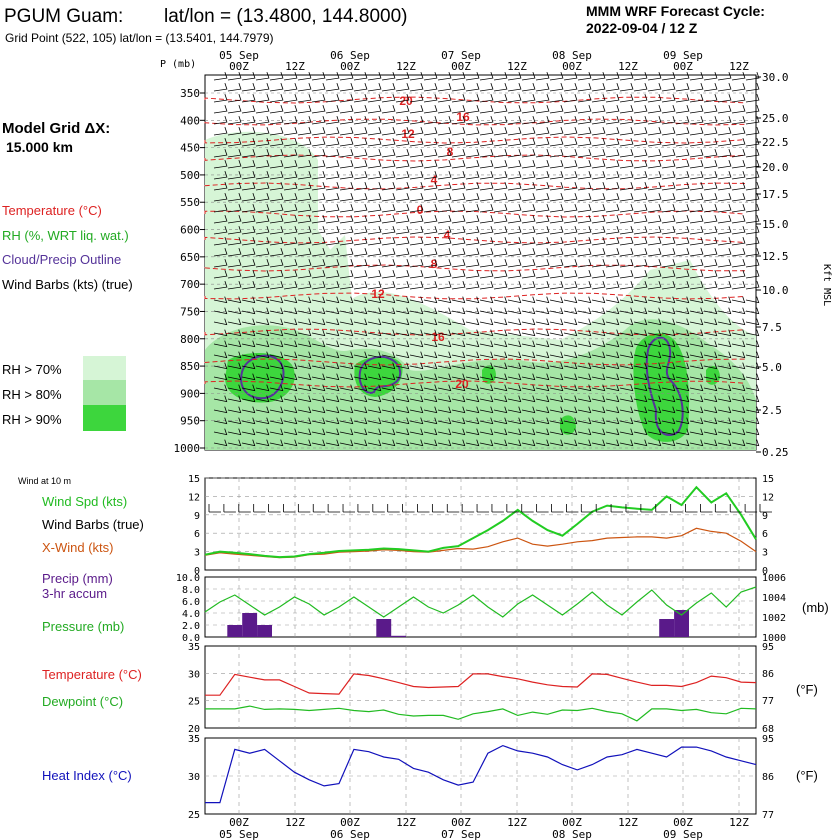  I want to click on pressure-tick-label: 450, so click(190, 148).